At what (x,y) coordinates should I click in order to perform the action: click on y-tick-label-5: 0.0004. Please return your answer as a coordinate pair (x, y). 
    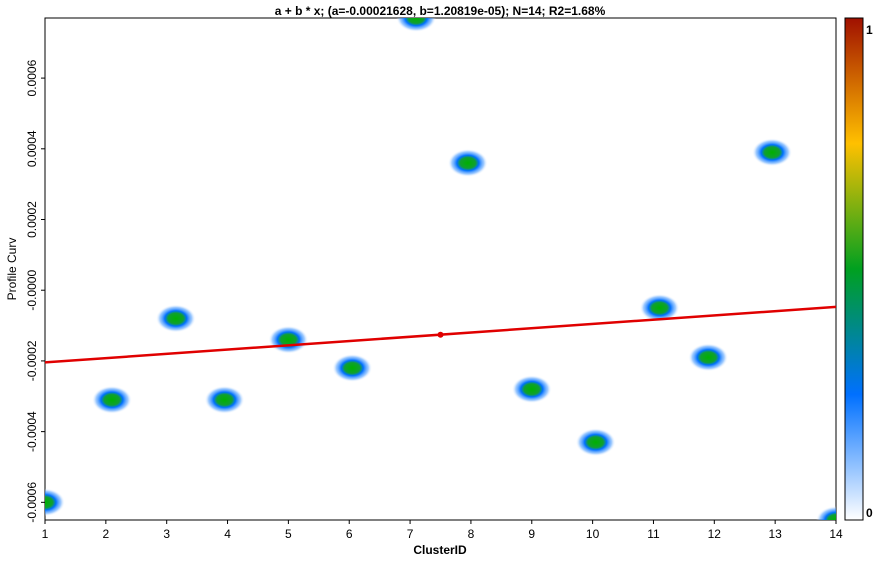
    Looking at the image, I should click on (32, 148).